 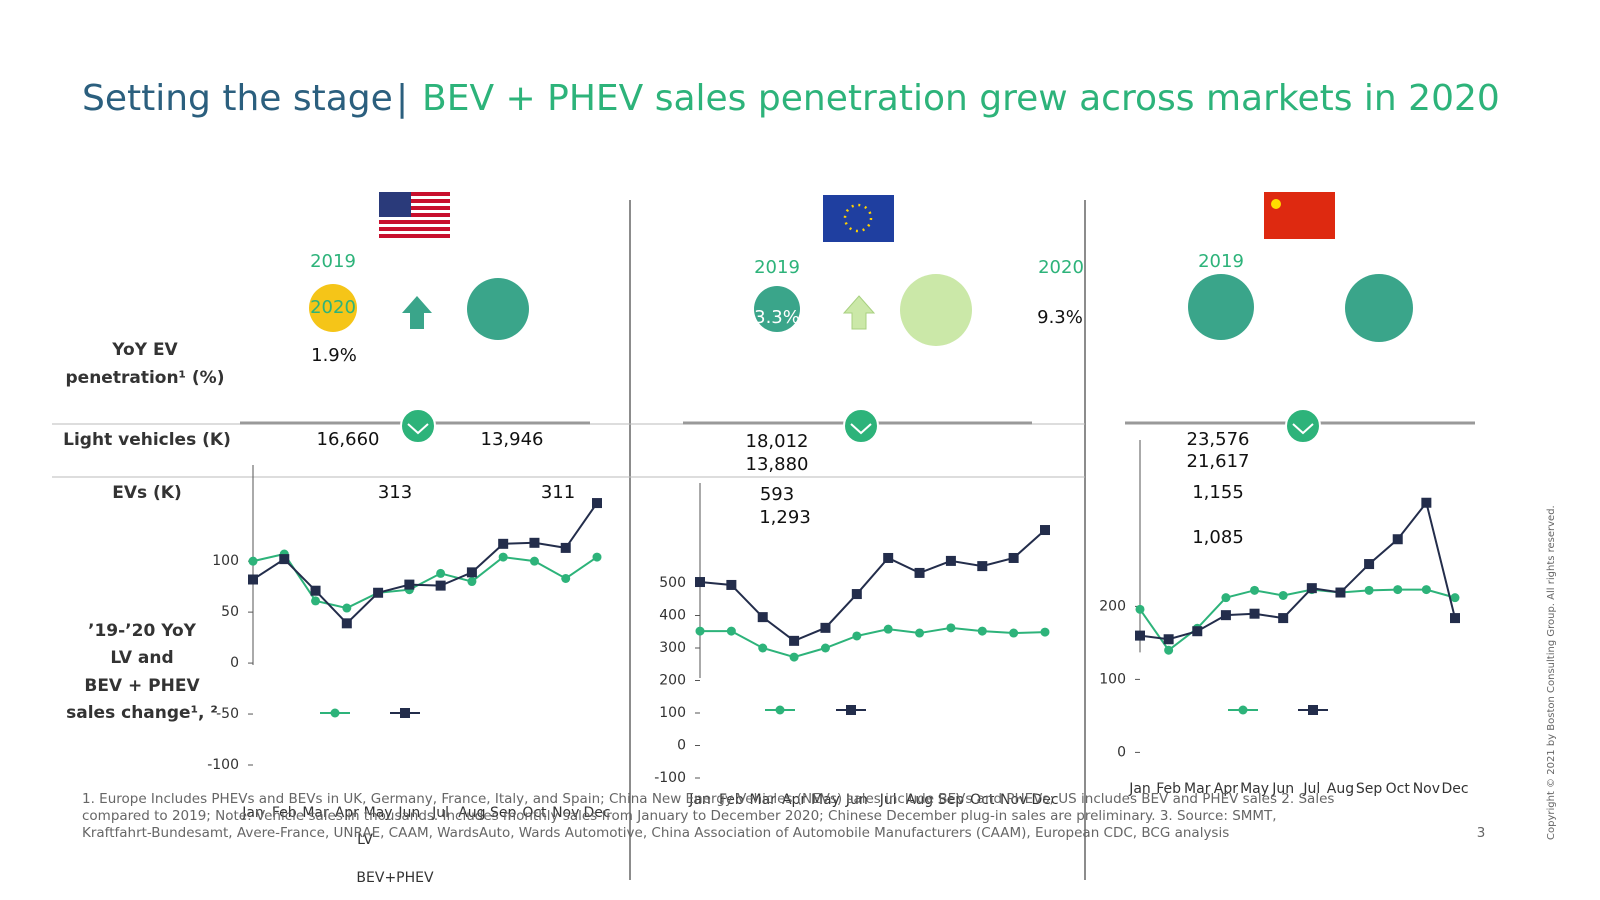 I want to click on penetration-value: 1.9%, so click(x=334, y=355).